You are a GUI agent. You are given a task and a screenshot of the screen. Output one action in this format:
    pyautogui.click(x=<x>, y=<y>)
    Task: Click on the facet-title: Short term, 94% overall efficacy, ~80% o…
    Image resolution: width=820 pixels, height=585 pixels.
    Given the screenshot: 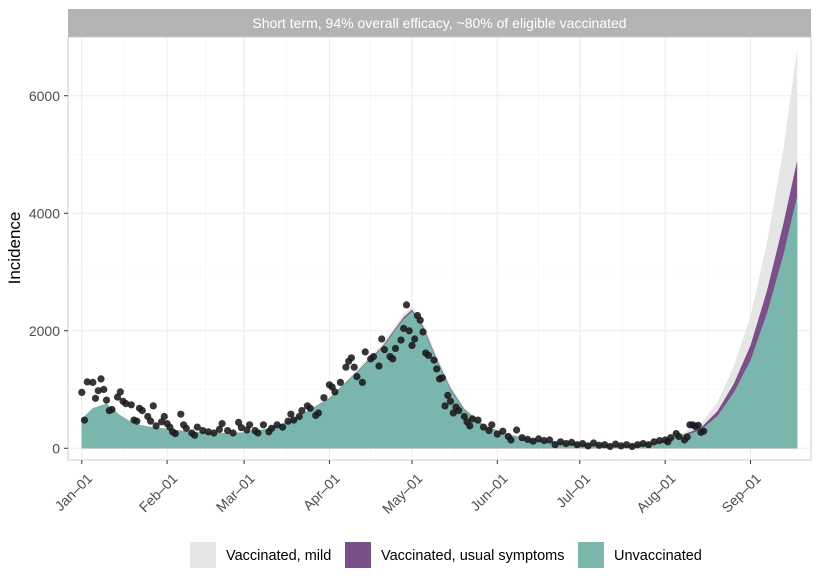 What is the action you would take?
    pyautogui.click(x=439, y=23)
    